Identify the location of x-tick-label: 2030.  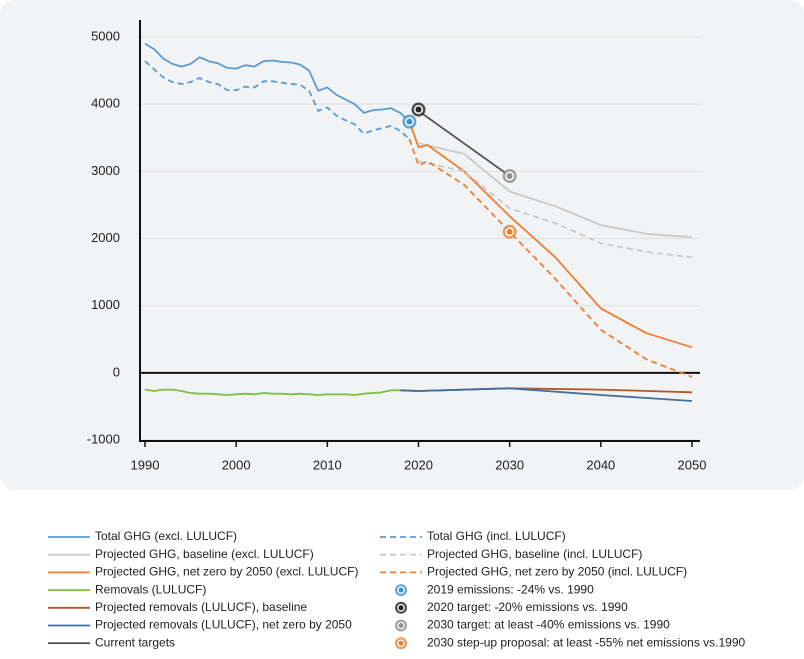
(509, 464).